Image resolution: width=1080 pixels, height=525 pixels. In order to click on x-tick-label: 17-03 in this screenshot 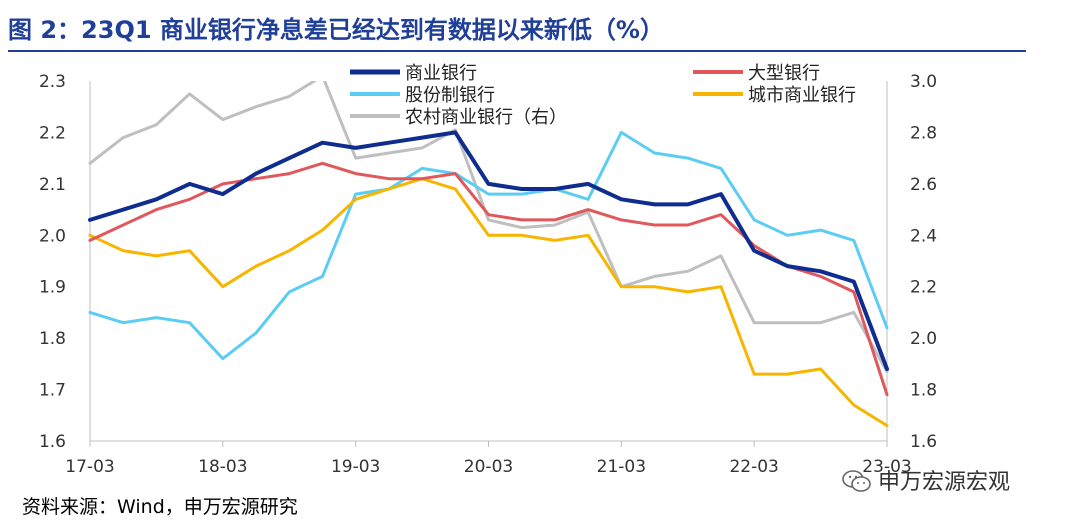, I will do `click(89, 467)`.